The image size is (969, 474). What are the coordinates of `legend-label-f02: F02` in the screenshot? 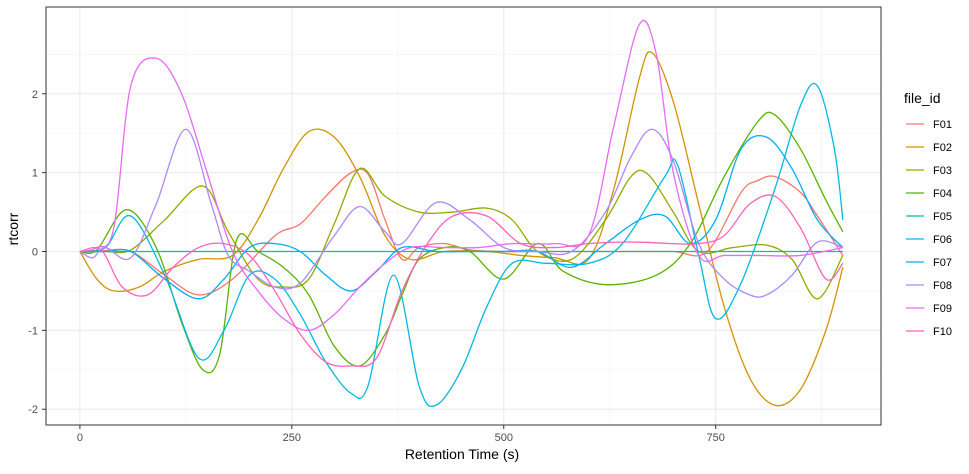 It's located at (942, 148).